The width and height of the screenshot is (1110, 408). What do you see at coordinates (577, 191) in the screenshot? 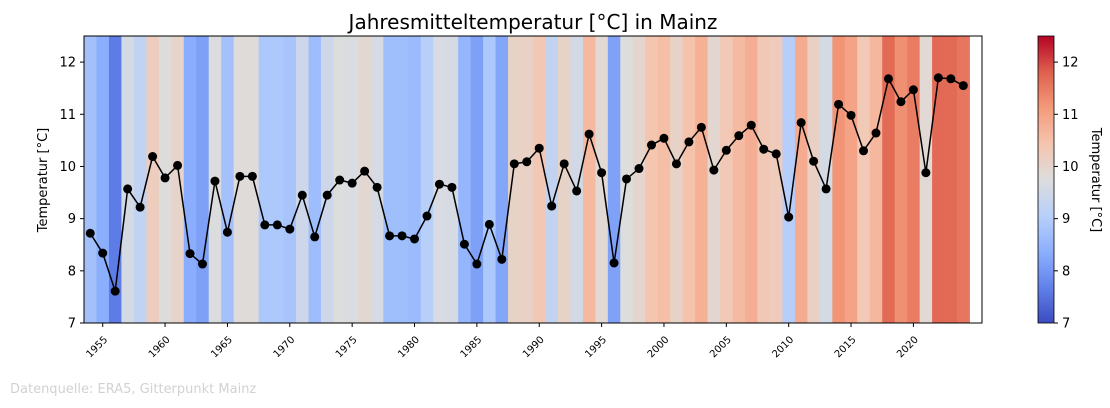
I see `data-point-1993` at bounding box center [577, 191].